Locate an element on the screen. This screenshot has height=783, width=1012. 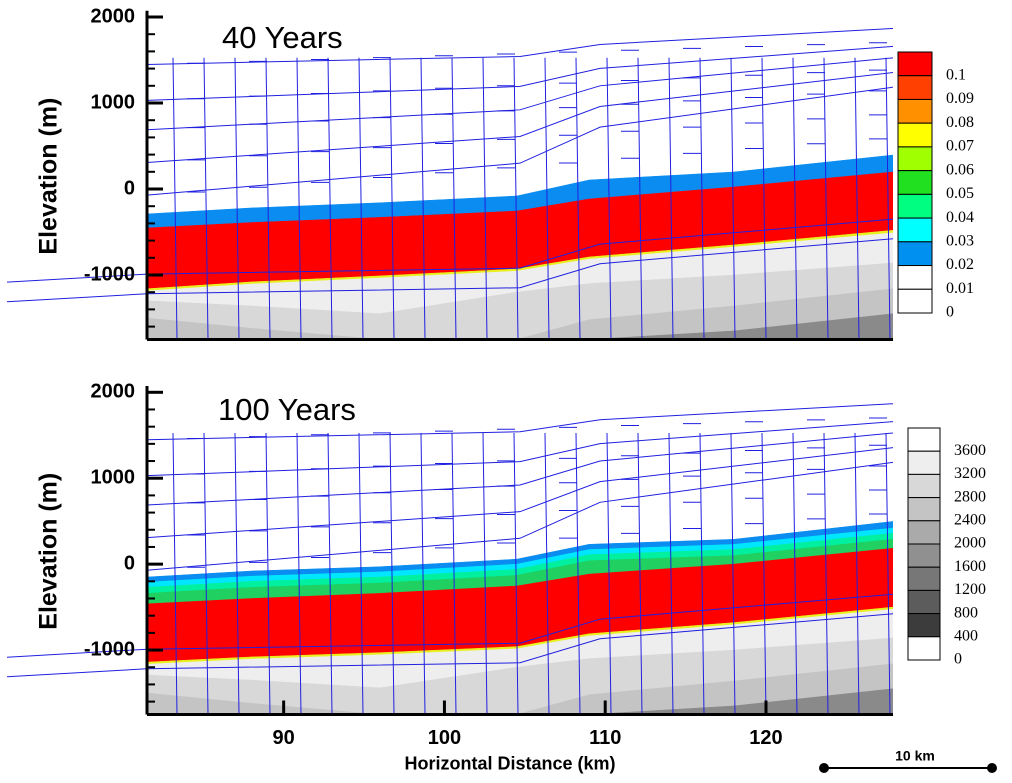
colorbar-label: 0.03 is located at coordinates (960, 240).